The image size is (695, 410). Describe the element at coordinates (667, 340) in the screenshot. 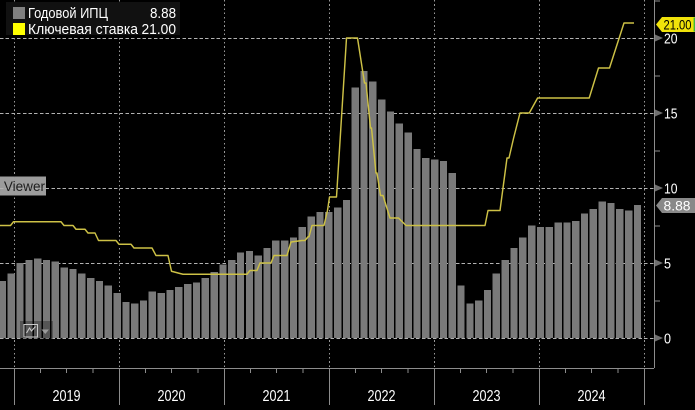

I see `svg-text: 0` at that location.